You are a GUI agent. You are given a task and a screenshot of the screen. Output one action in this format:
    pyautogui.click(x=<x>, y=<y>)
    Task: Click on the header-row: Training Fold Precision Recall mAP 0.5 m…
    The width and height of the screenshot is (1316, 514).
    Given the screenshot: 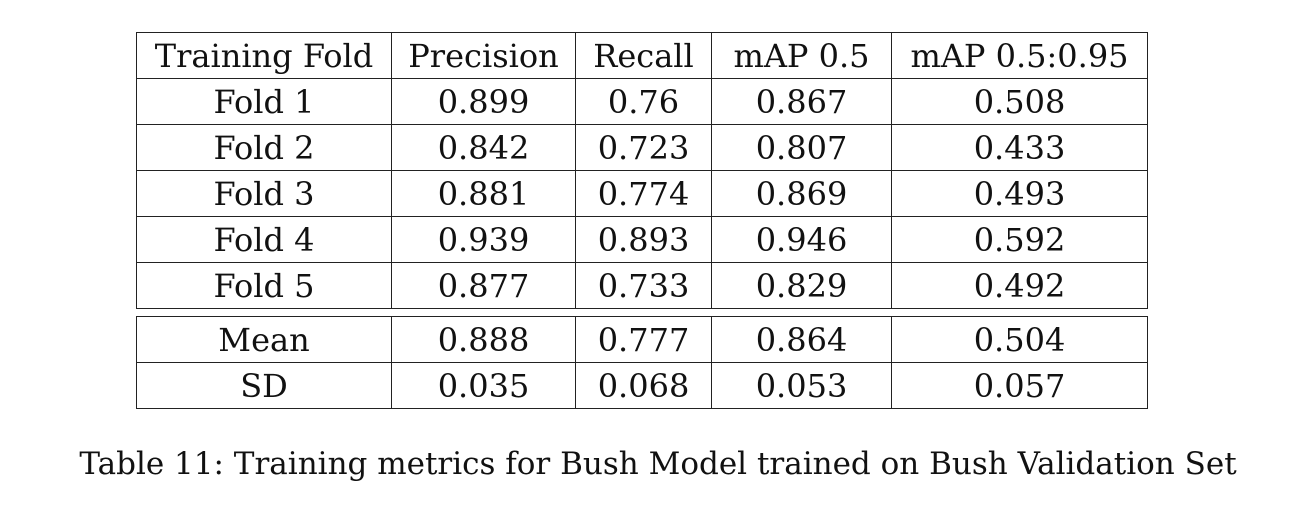 What is the action you would take?
    pyautogui.click(x=642, y=55)
    